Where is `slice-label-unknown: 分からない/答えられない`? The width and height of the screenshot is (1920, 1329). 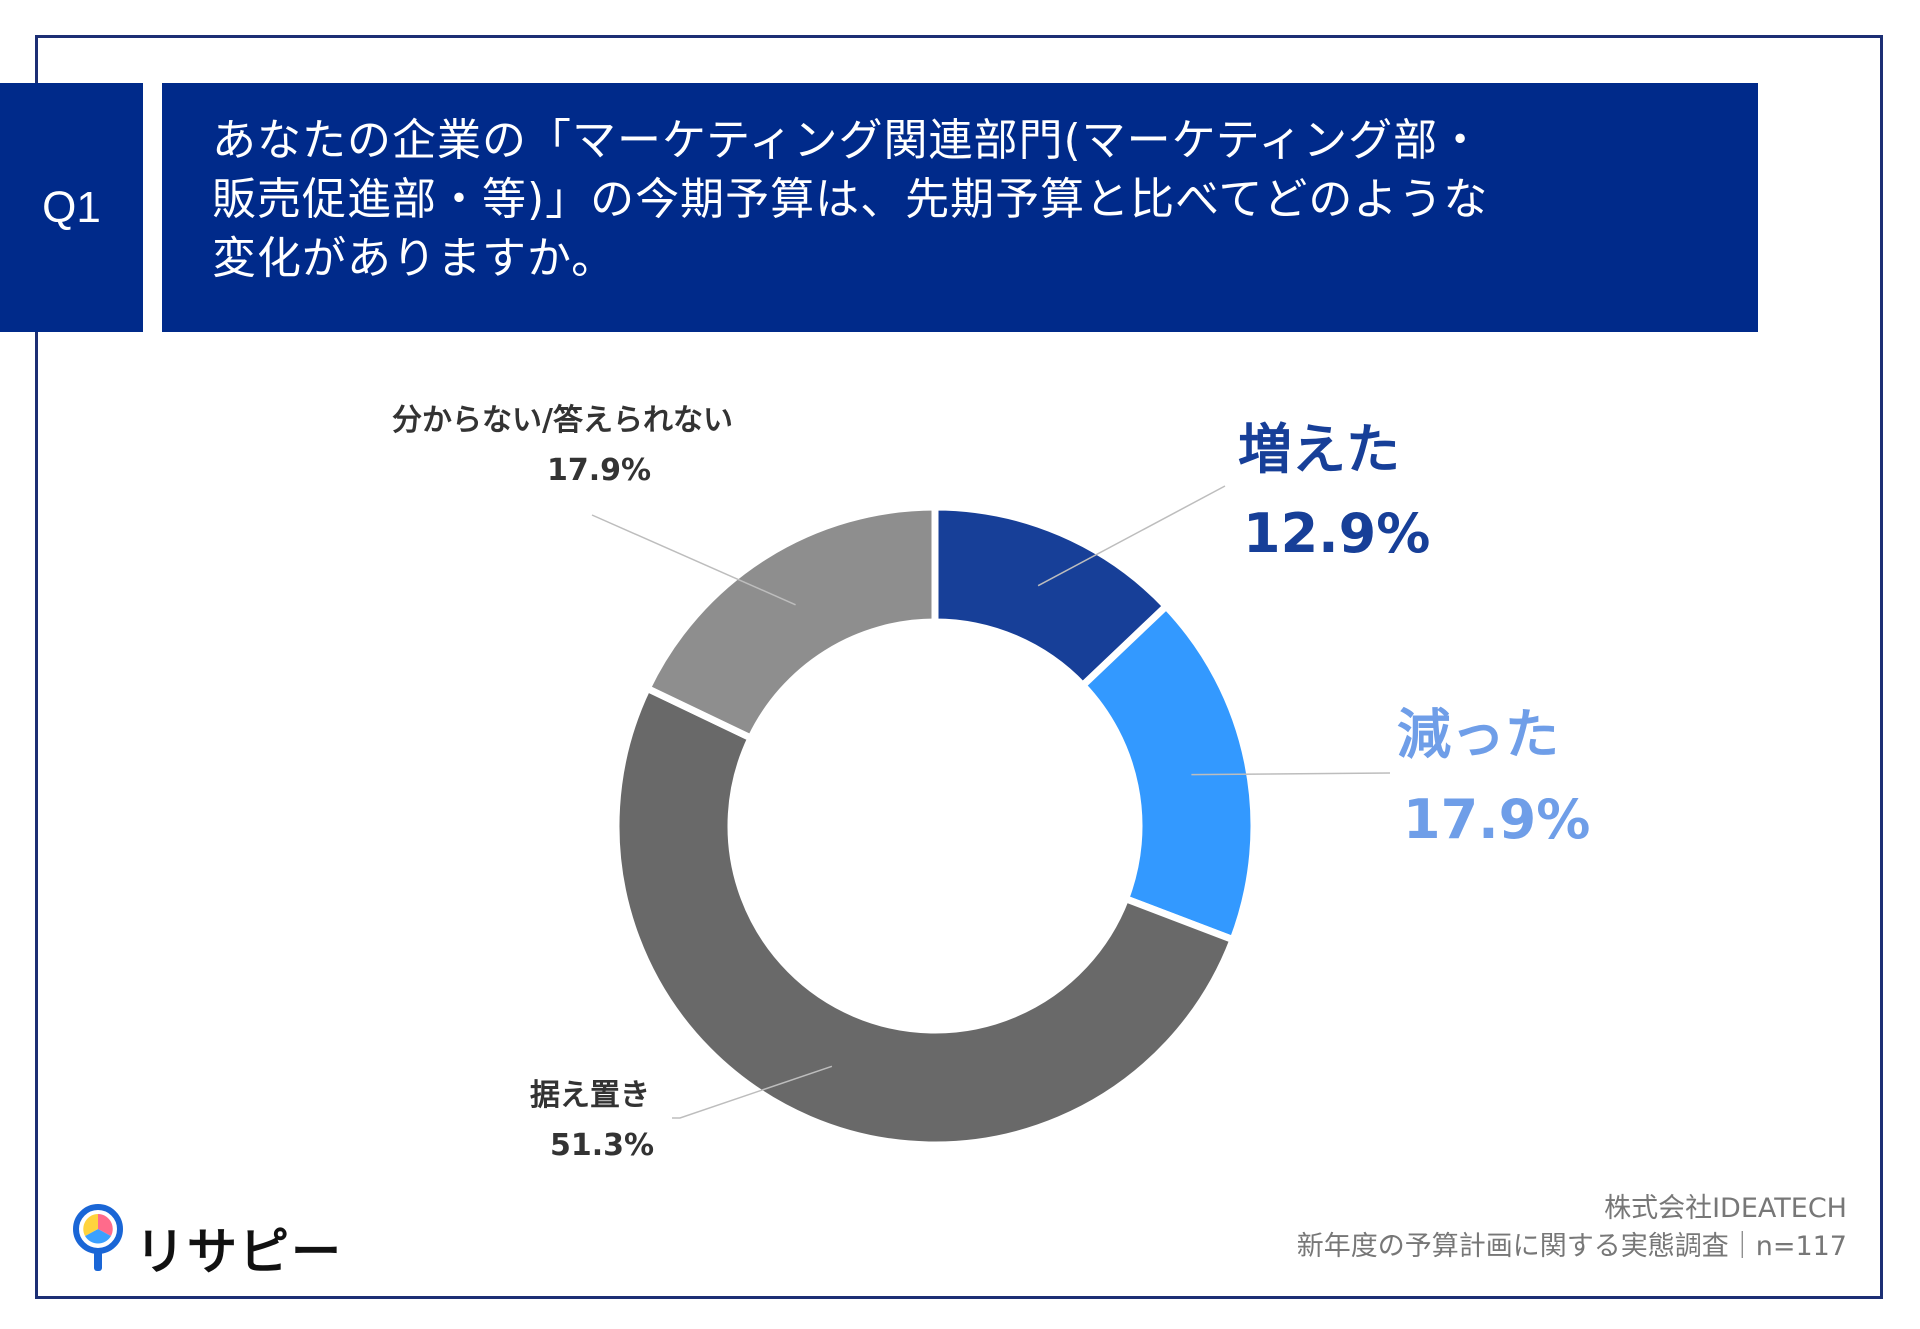
slice-label-unknown: 分からない/答えられない is located at coordinates (562, 420).